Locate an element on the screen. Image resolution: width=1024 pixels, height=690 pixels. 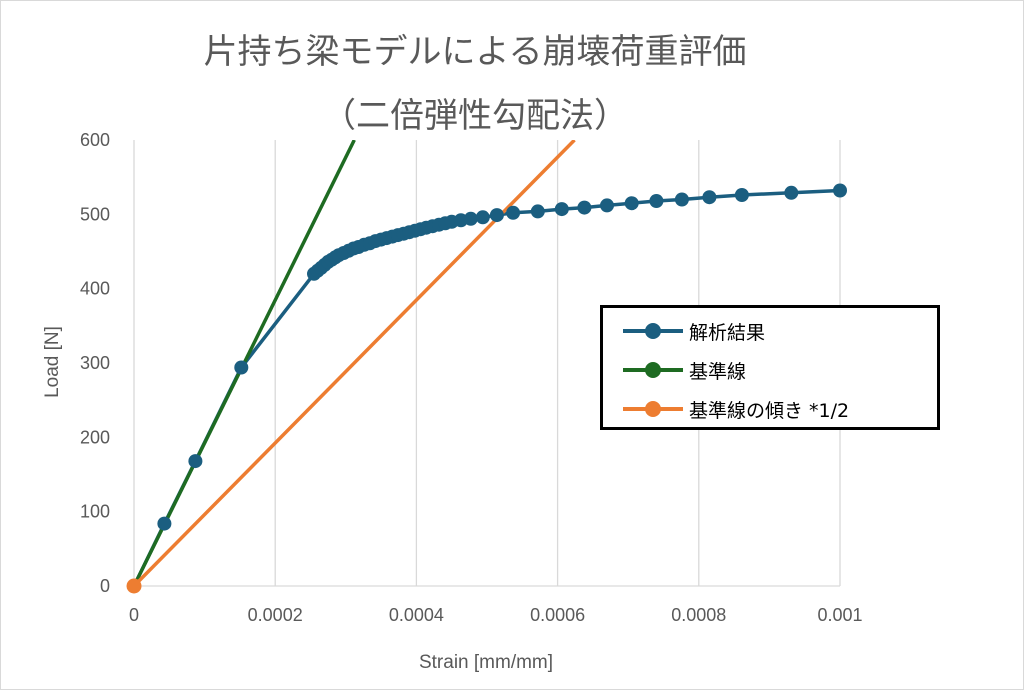
legend-swatch-analysis is located at coordinates (653, 331).